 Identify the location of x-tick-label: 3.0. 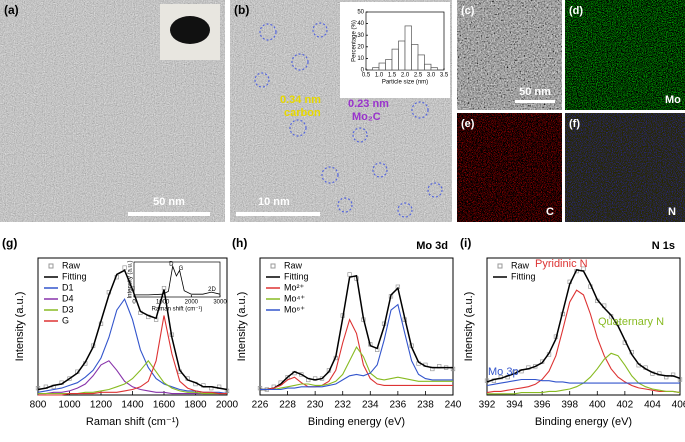
(431, 76).